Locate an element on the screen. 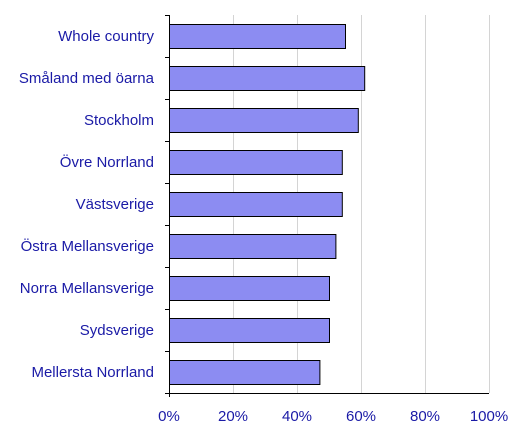  x-tick-label-3: 60% is located at coordinates (361, 416).